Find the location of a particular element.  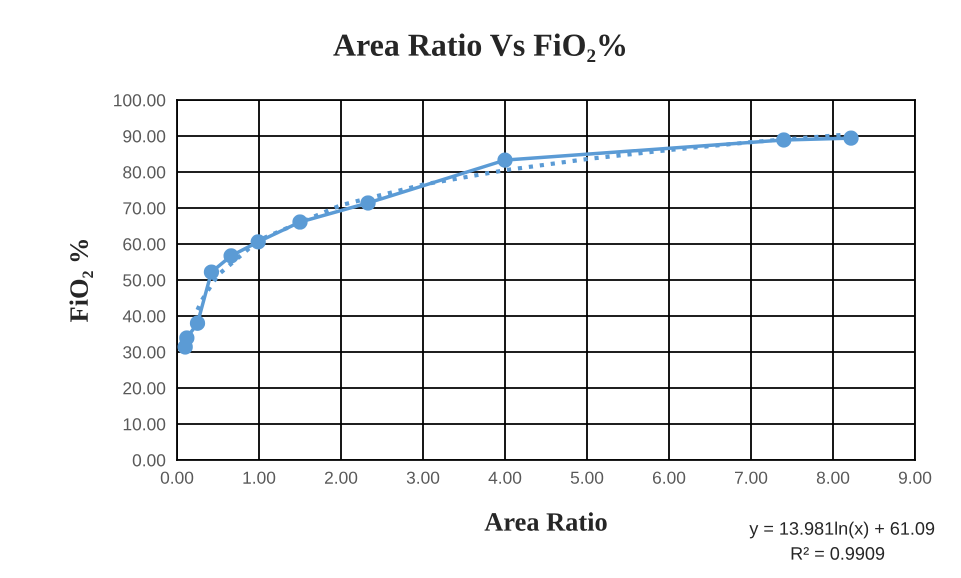

y-tick-label: 10.00 is located at coordinates (145, 424).